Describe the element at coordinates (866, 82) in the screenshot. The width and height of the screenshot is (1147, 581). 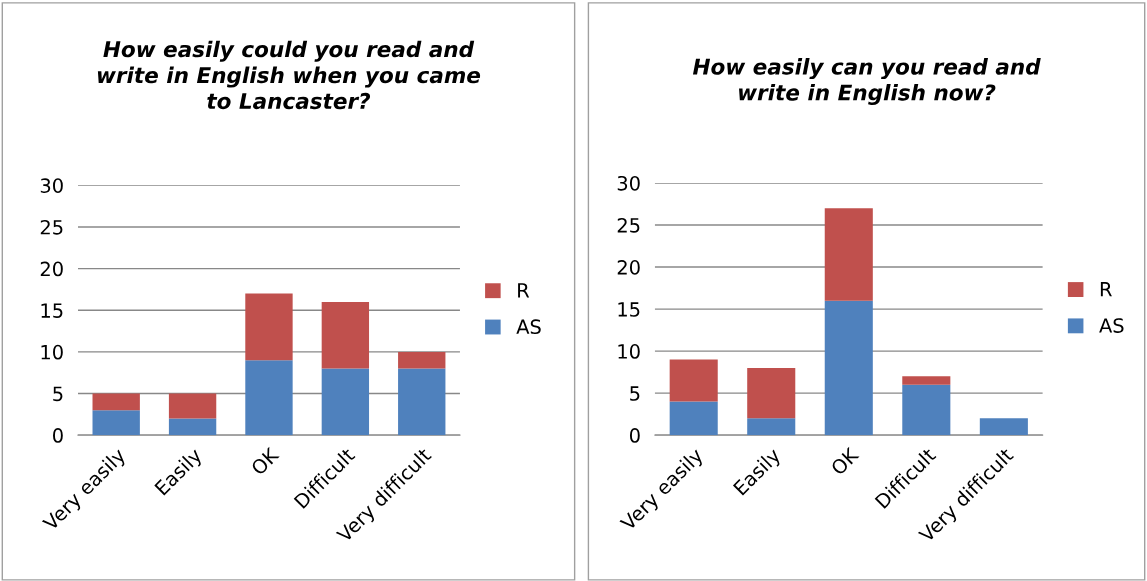
I see `chart-title: How easily can you read and write in English now?` at that location.